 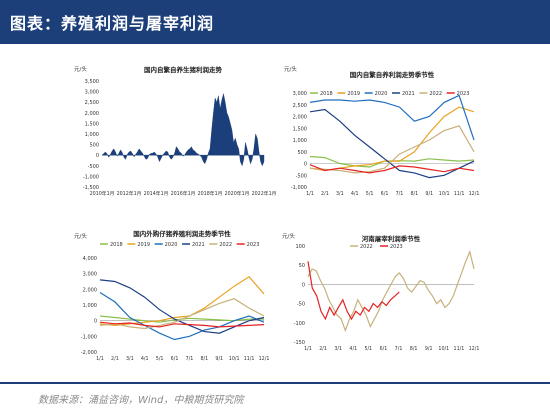 I want to click on y-tick-label: -2,000, so click(x=89, y=353).